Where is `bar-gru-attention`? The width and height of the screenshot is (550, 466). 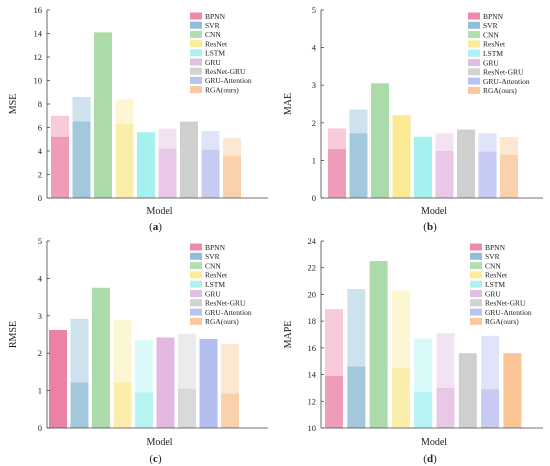 bar-gru-attention is located at coordinates (208, 383).